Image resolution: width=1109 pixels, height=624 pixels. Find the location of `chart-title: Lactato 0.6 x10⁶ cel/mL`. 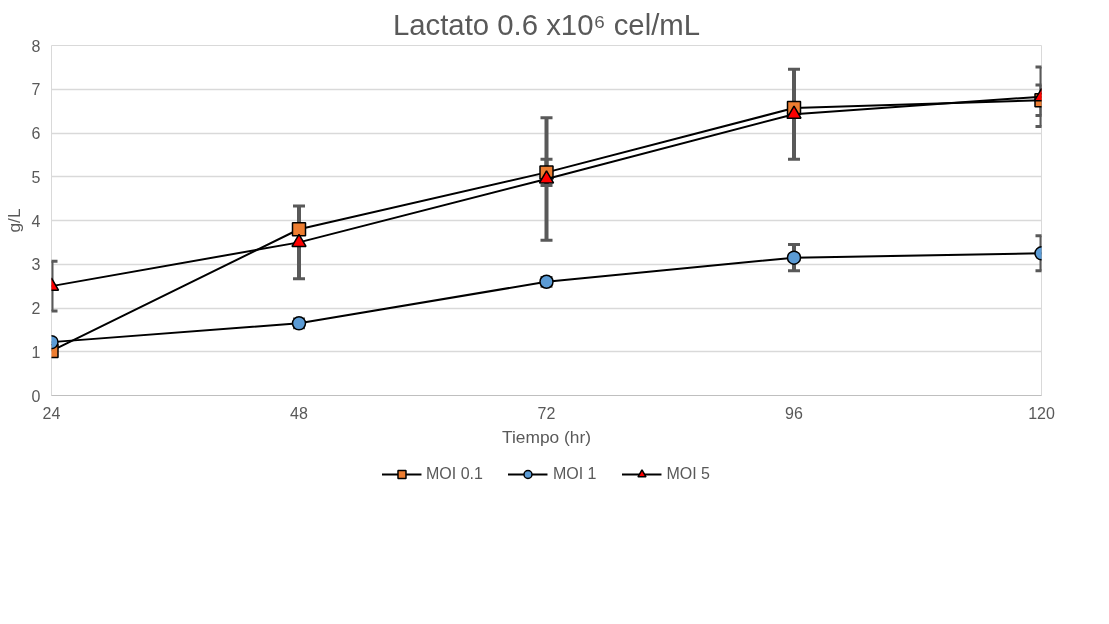

chart-title: Lactato 0.6 x10⁶ cel/mL is located at coordinates (546, 24).